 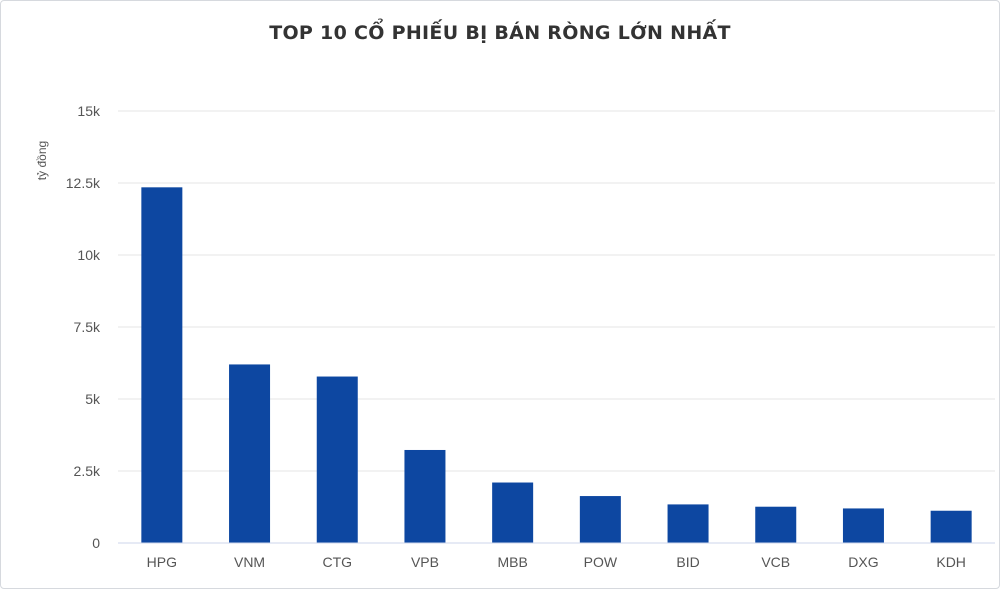 I want to click on y-axis-ticks: 0 2.5k 5k 7.5k 10k 12.5k 15k, so click(x=83, y=327).